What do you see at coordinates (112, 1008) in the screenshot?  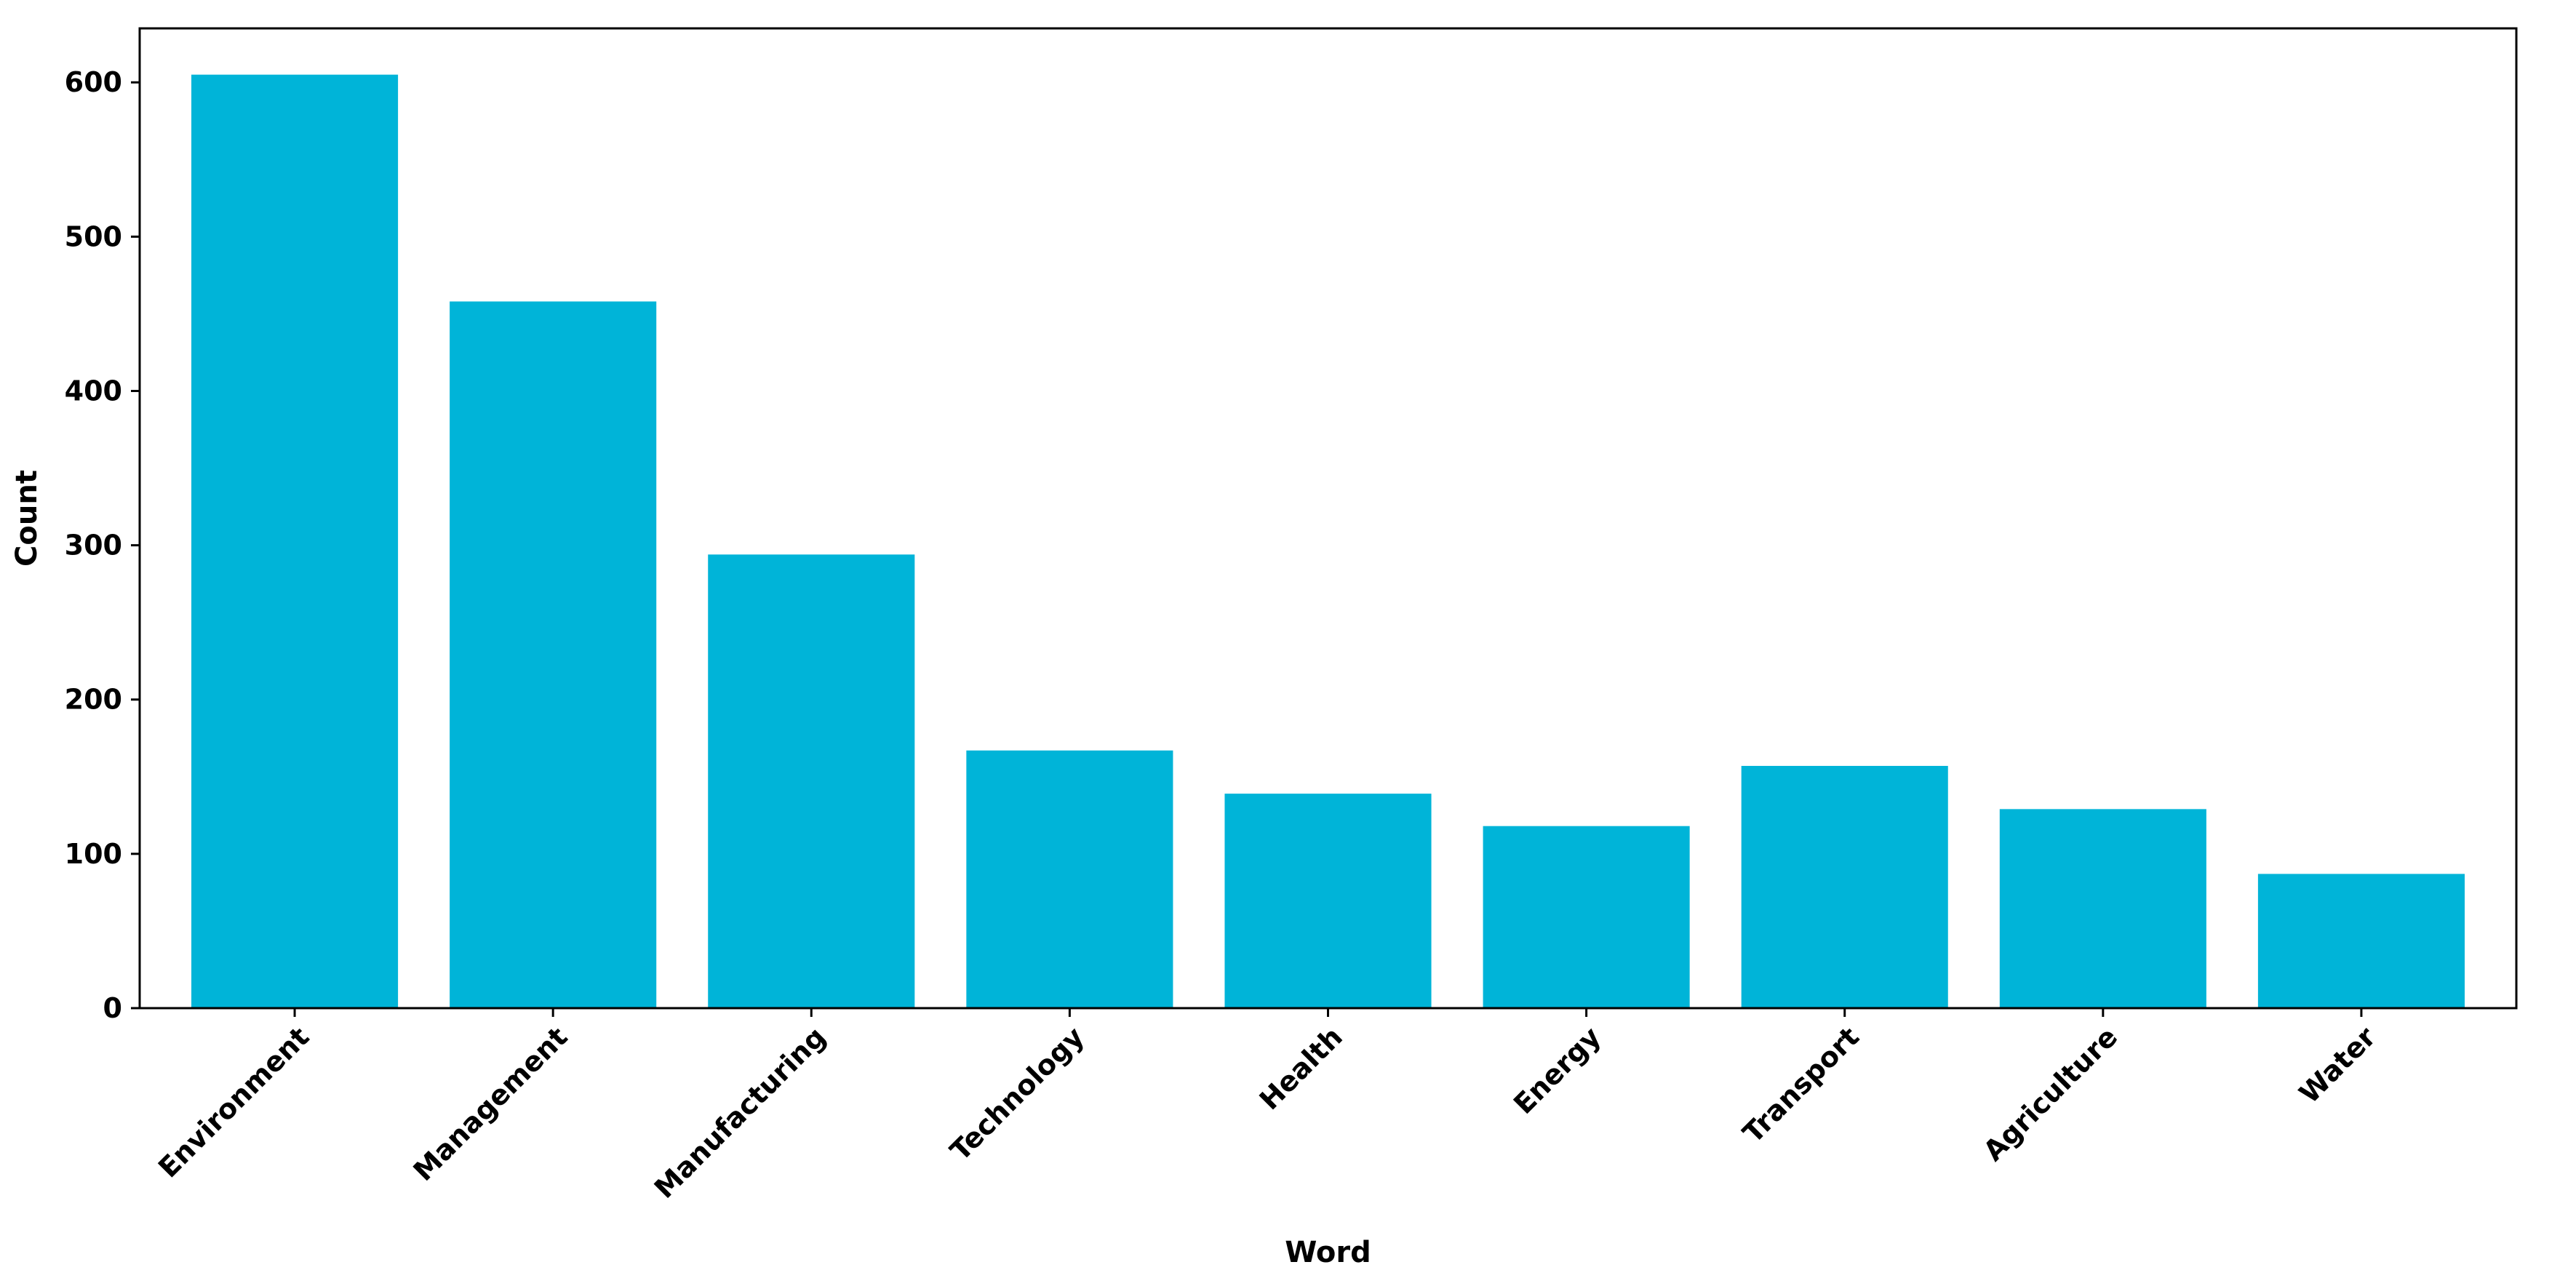 I see `y-tick-label: 0` at bounding box center [112, 1008].